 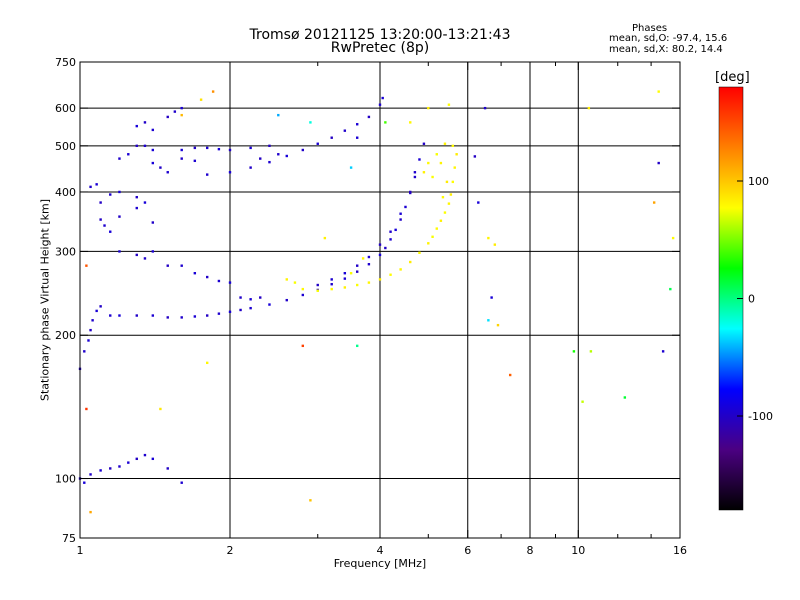 I want to click on phase-colorbar: 100 0 -100, so click(x=745, y=298).